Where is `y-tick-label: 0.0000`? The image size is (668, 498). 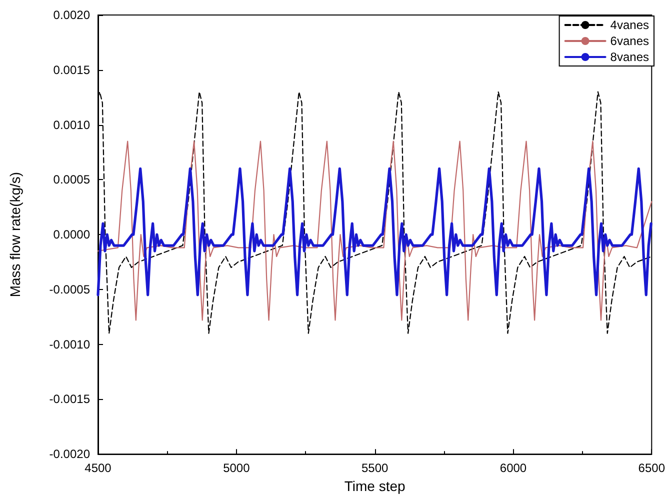
y-tick-label: 0.0000 is located at coordinates (71, 235).